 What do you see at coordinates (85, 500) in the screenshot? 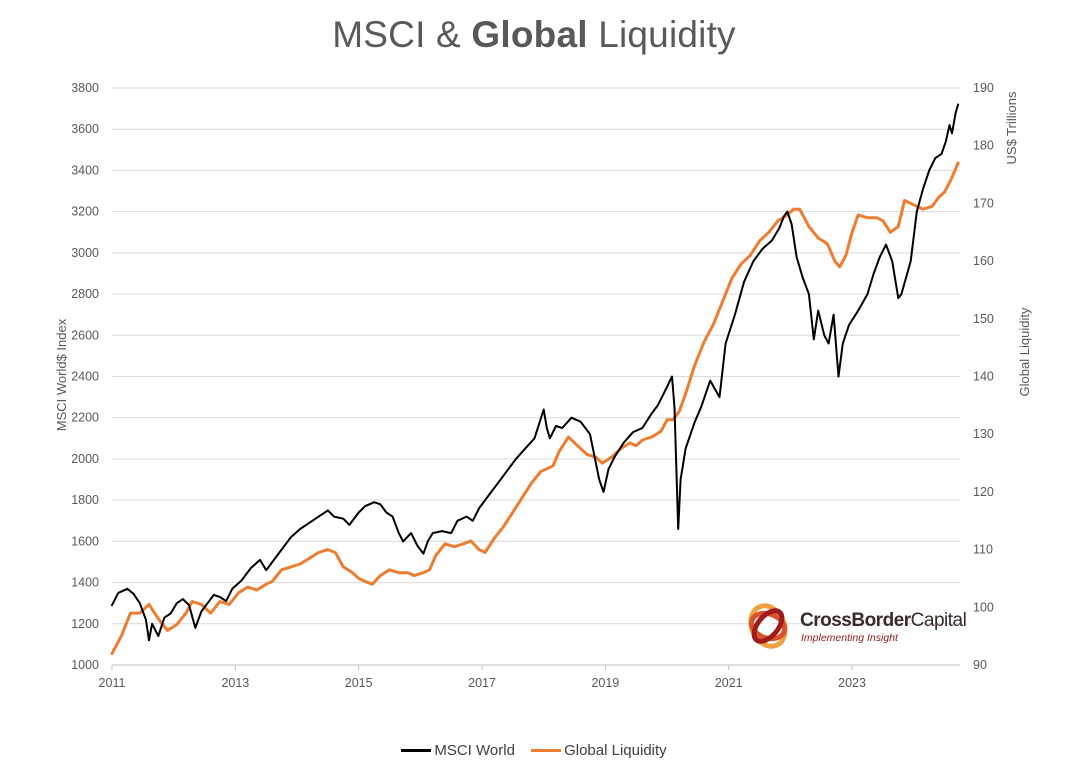
I see `left-tick-label: 1800` at bounding box center [85, 500].